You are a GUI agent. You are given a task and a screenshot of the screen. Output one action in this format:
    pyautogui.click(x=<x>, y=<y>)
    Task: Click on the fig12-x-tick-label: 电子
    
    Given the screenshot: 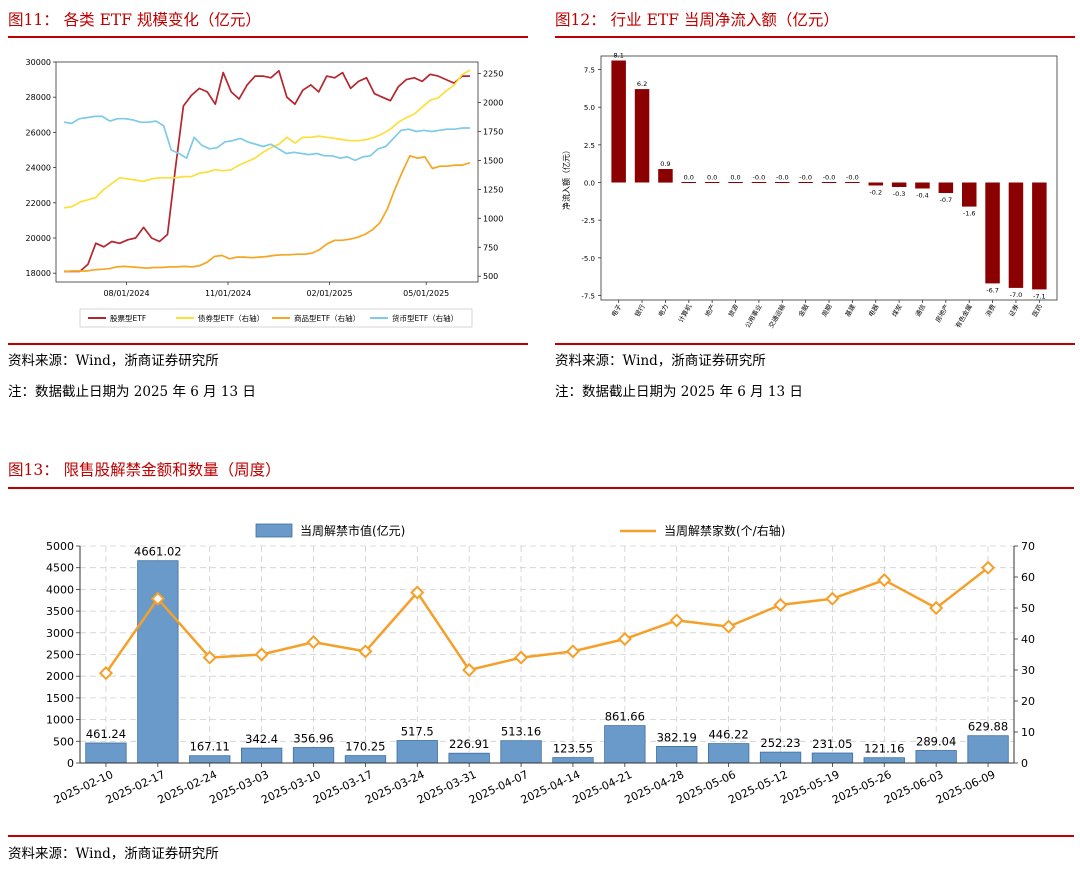 What is the action you would take?
    pyautogui.click(x=616, y=310)
    